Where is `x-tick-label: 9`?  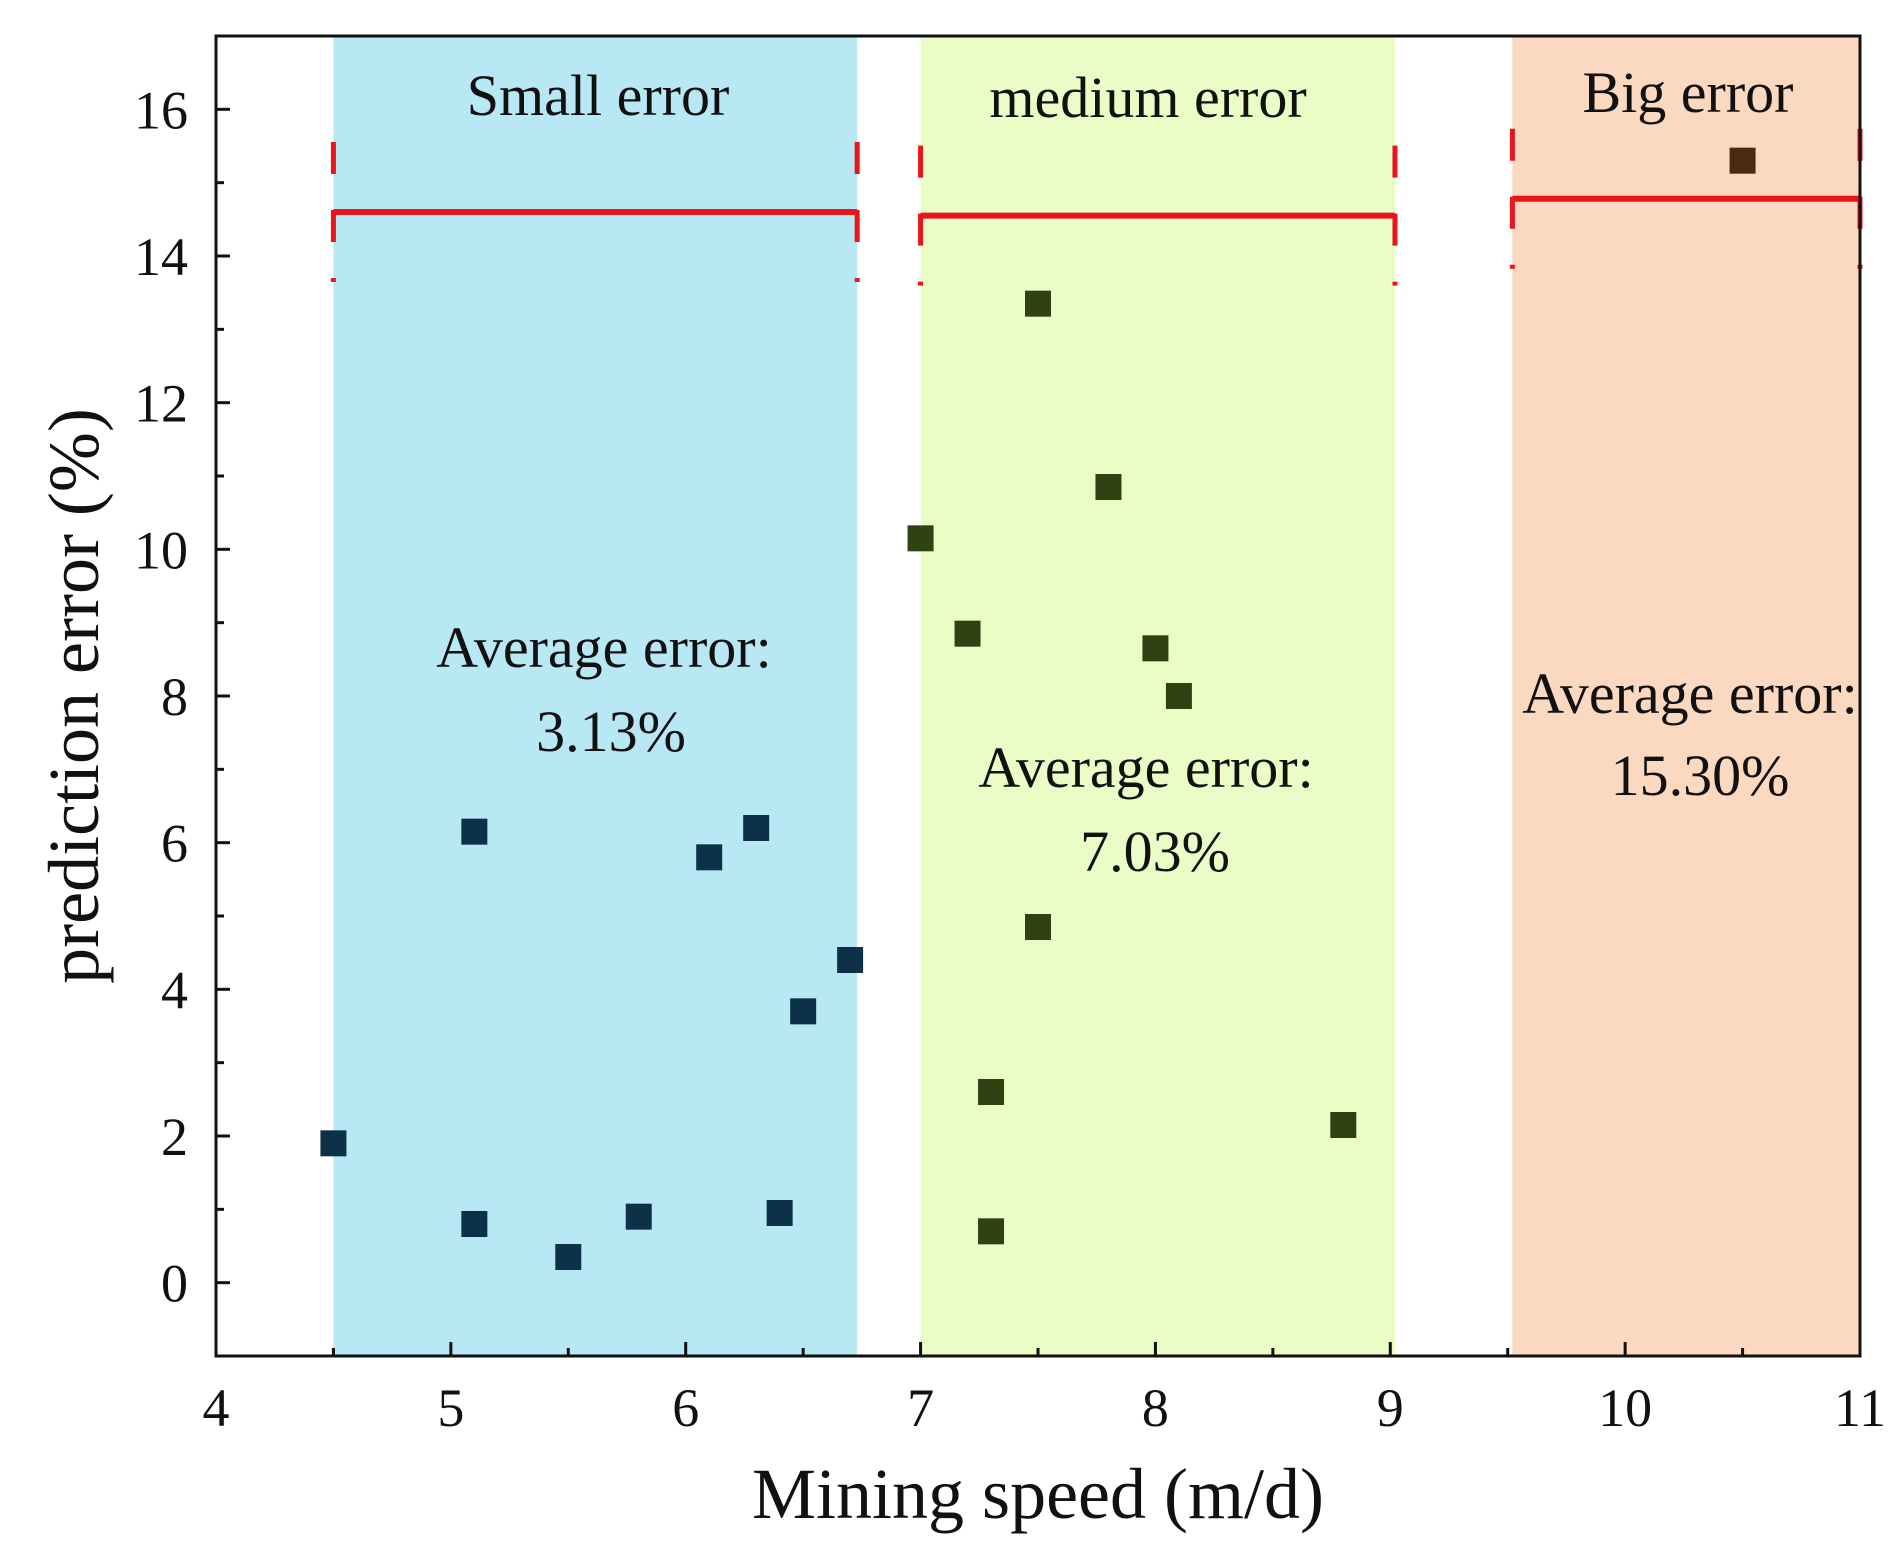 x-tick-label: 9 is located at coordinates (1390, 1408).